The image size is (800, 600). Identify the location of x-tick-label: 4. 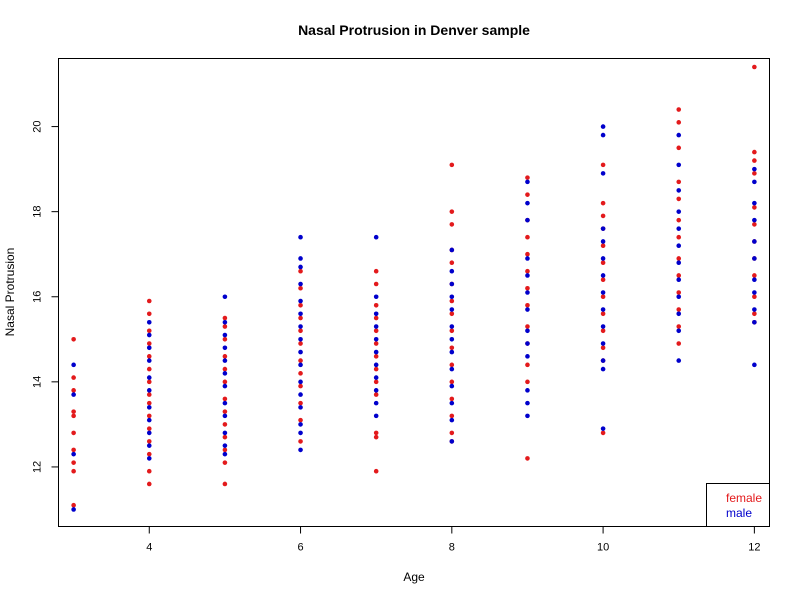
(149, 548).